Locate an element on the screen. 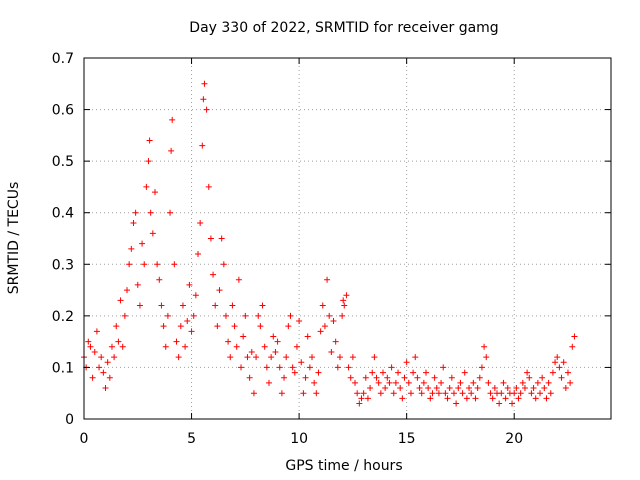 This screenshot has height=480, width=640. y-tick-labels: 0 0.1 0.2 0.3 0.4 0.5 0.6 0.7 is located at coordinates (63, 239).